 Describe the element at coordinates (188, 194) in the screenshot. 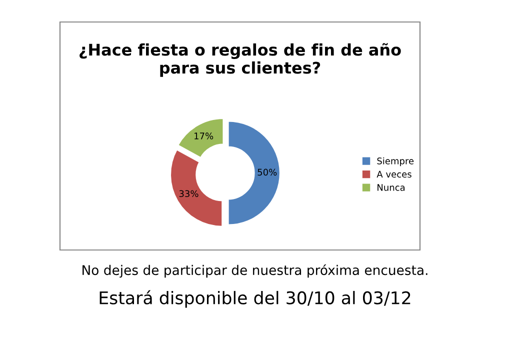

I see `data-label: 33%` at that location.